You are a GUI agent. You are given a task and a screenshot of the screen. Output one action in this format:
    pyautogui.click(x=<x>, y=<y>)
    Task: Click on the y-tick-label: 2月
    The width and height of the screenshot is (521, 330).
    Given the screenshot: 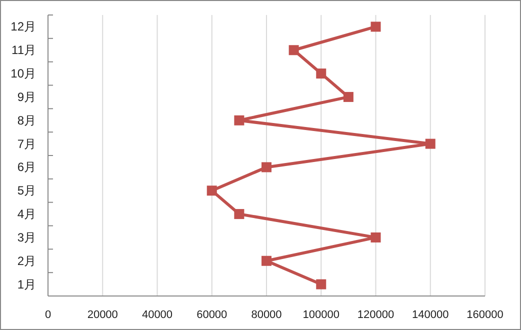 What is the action you would take?
    pyautogui.click(x=26, y=261)
    